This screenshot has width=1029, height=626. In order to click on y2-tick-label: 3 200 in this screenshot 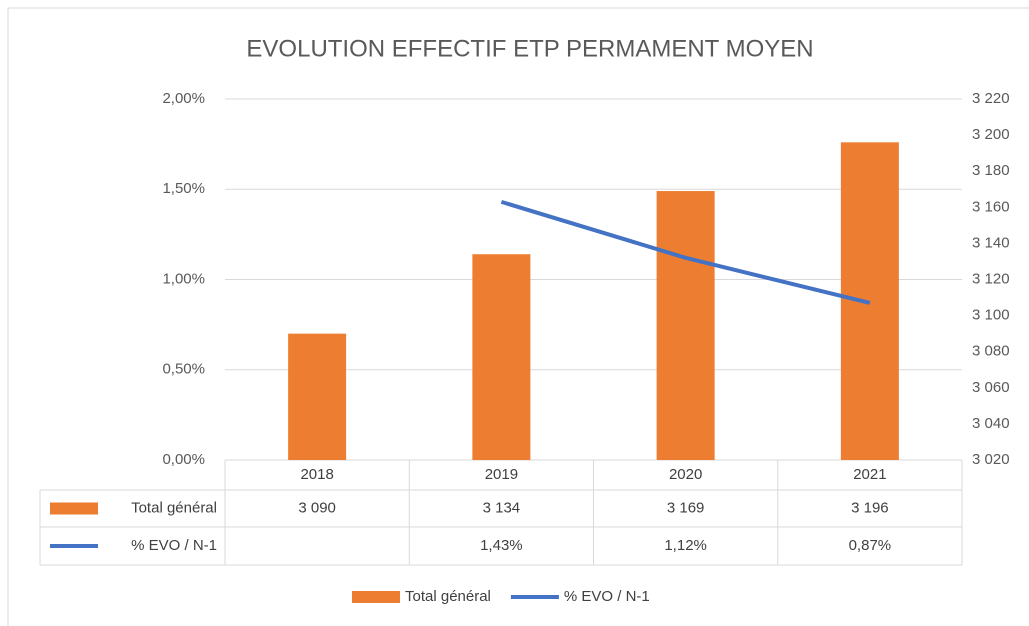, I will do `click(991, 134)`.